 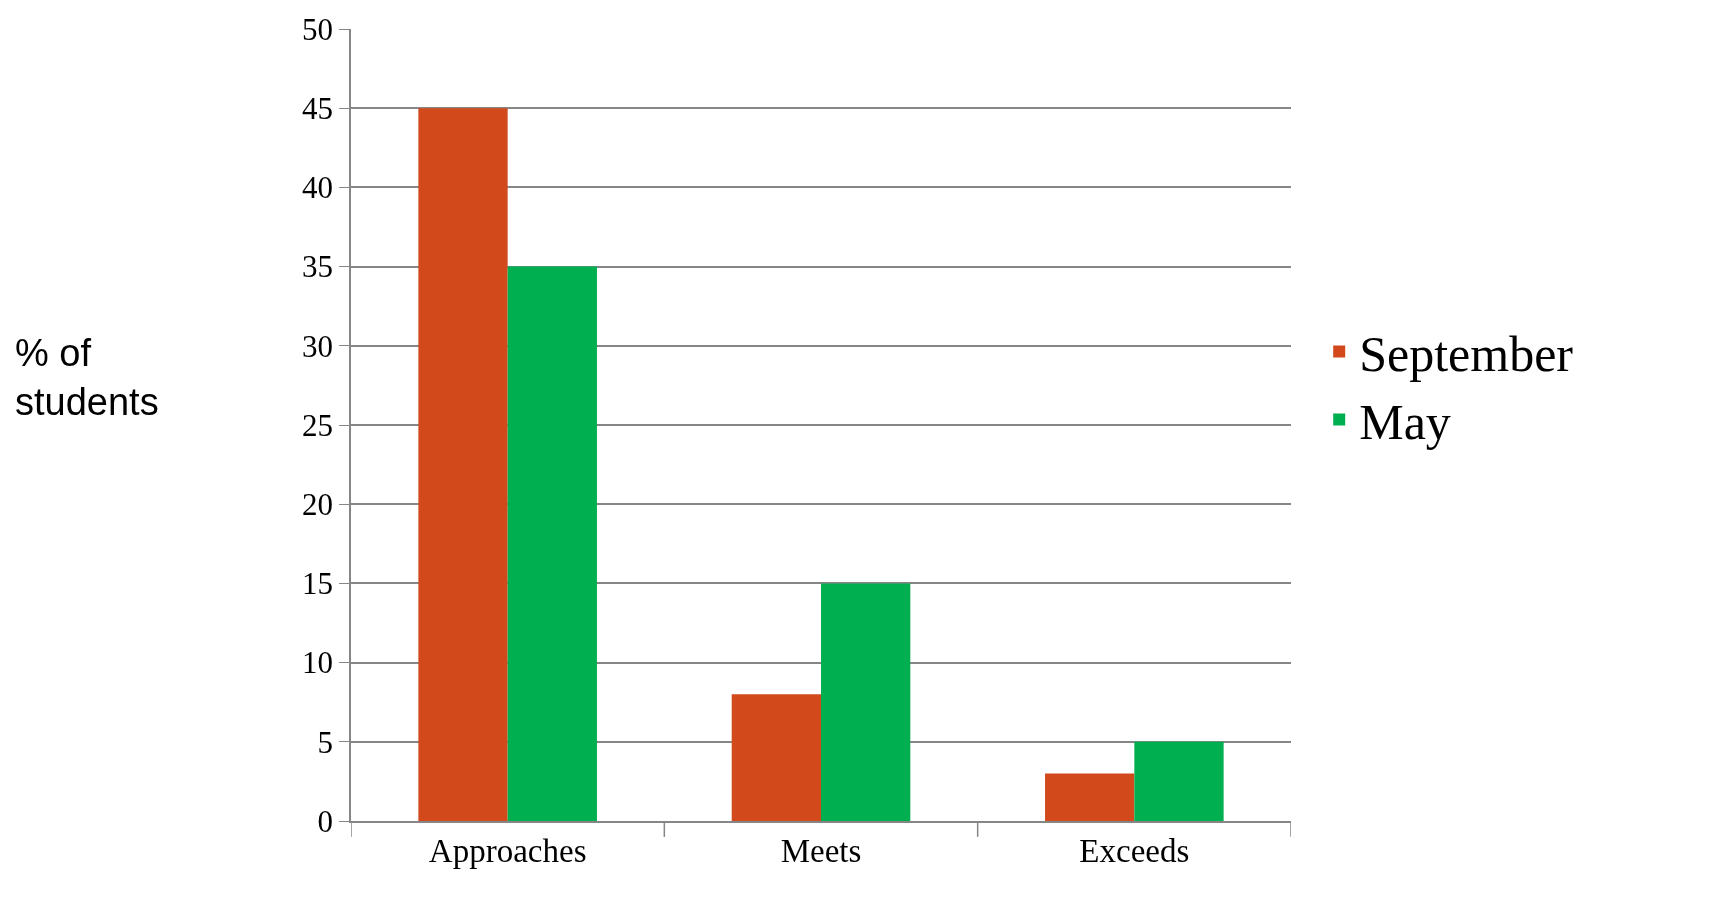 What do you see at coordinates (325, 821) in the screenshot?
I see `y-tick-label: 0` at bounding box center [325, 821].